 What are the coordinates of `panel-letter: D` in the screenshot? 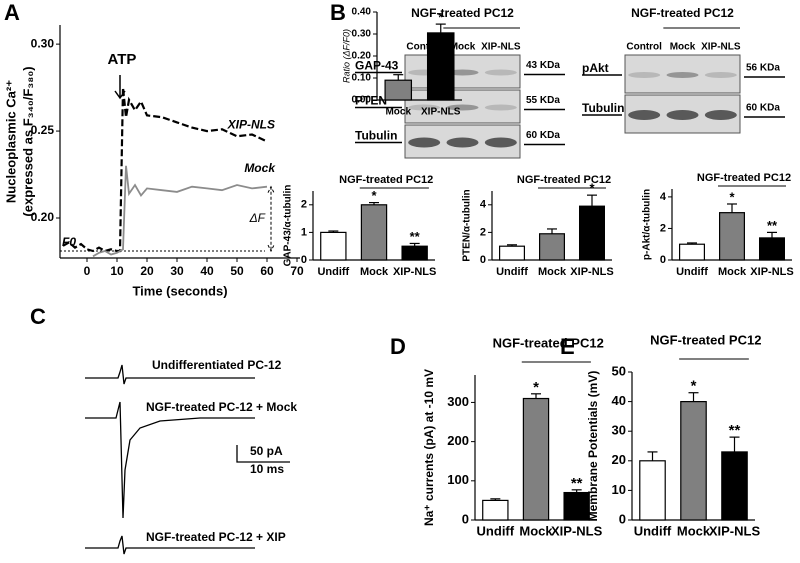 It's located at (398, 346).